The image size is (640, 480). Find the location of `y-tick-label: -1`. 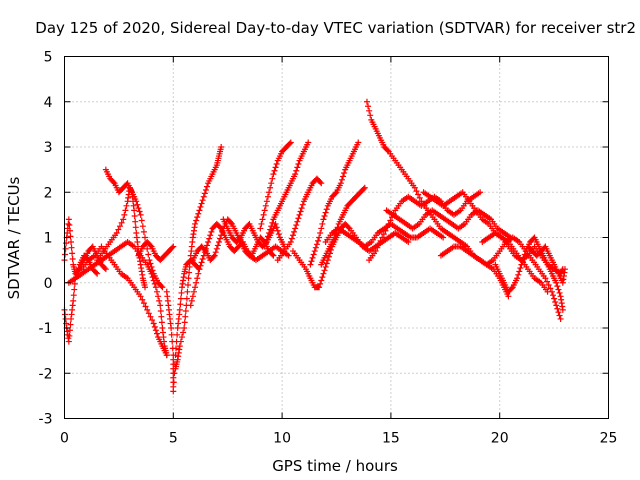

y-tick-label: -1 is located at coordinates (46, 329).